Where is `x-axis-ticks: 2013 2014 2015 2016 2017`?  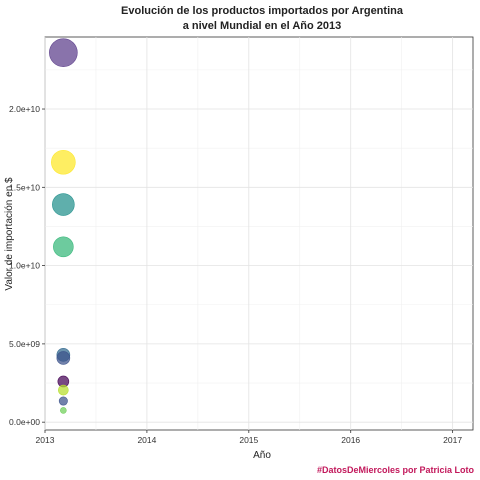 x-axis-ticks: 2013 2014 2015 2016 2017 is located at coordinates (249, 437).